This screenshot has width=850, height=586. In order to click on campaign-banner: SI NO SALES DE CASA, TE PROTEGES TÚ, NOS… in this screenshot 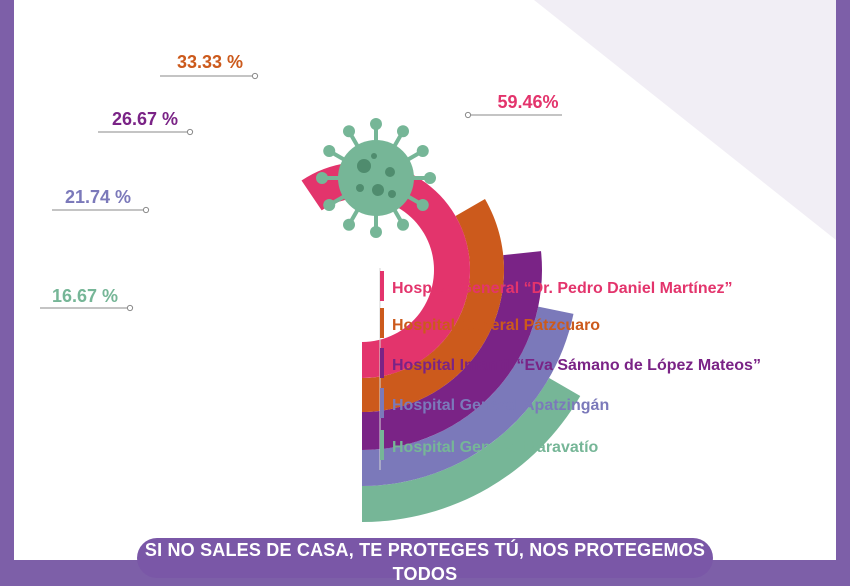, I will do `click(425, 561)`.